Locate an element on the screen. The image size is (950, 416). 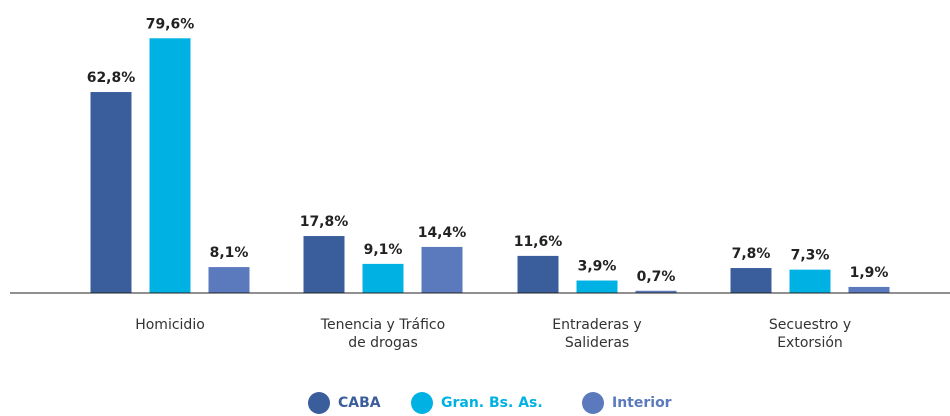
value-label: 9,1% is located at coordinates (383, 250).